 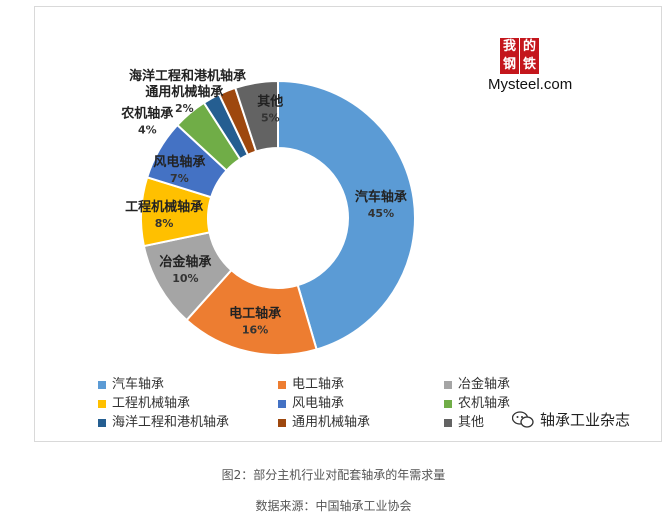 What do you see at coordinates (147, 130) in the screenshot?
I see `slice-value-label: 4%` at bounding box center [147, 130].